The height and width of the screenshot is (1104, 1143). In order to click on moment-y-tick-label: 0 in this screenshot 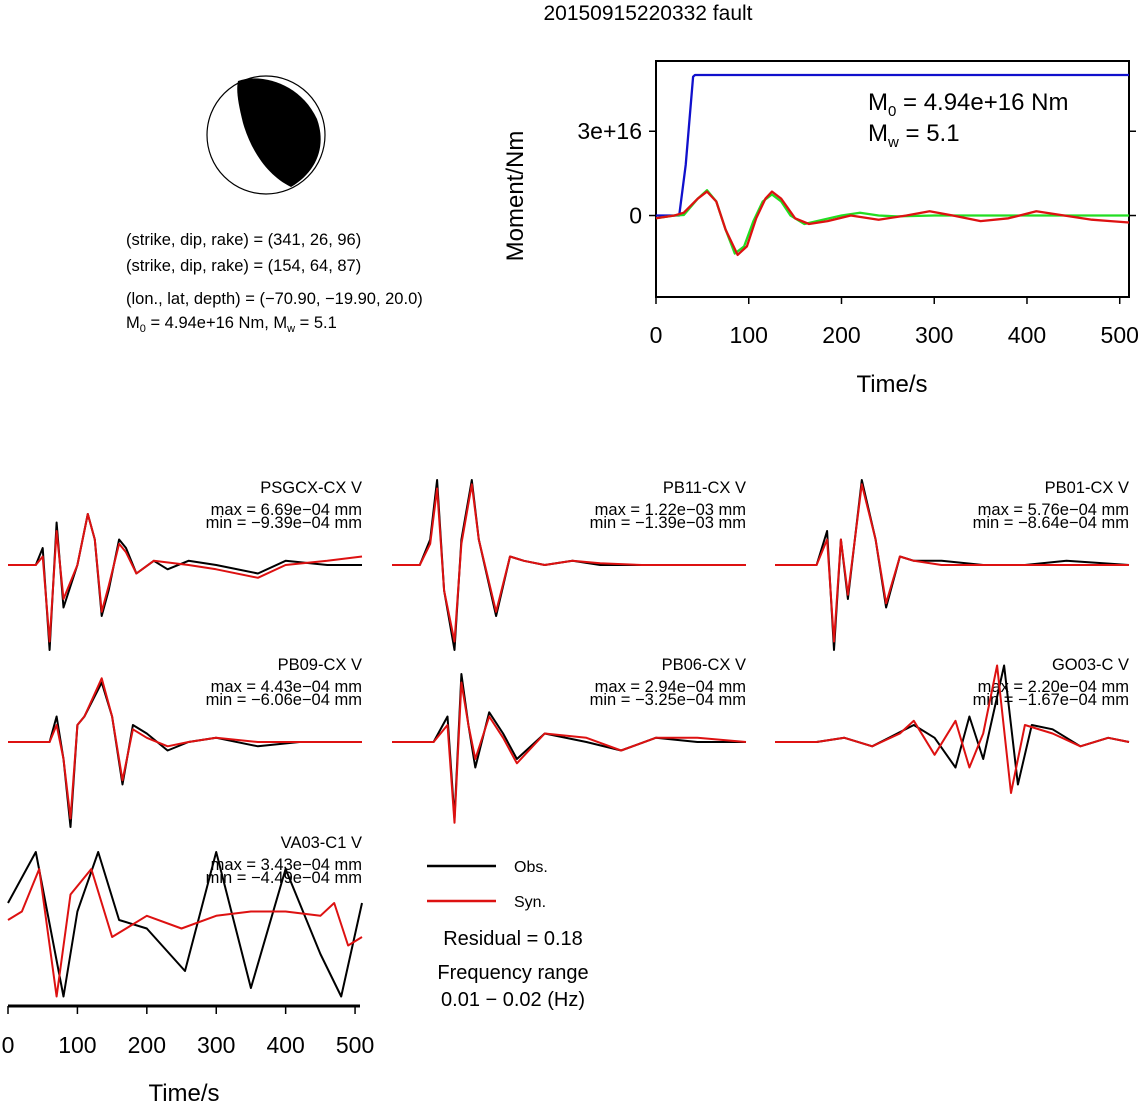, I will do `click(635, 216)`.